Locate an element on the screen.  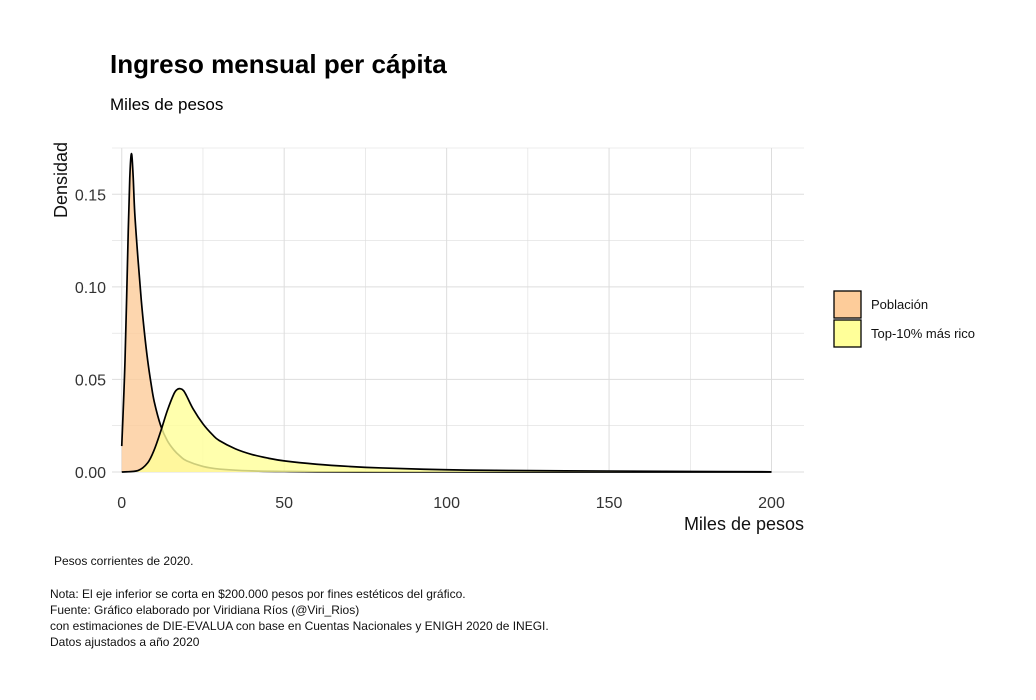
x-tick-label: 150 is located at coordinates (609, 503).